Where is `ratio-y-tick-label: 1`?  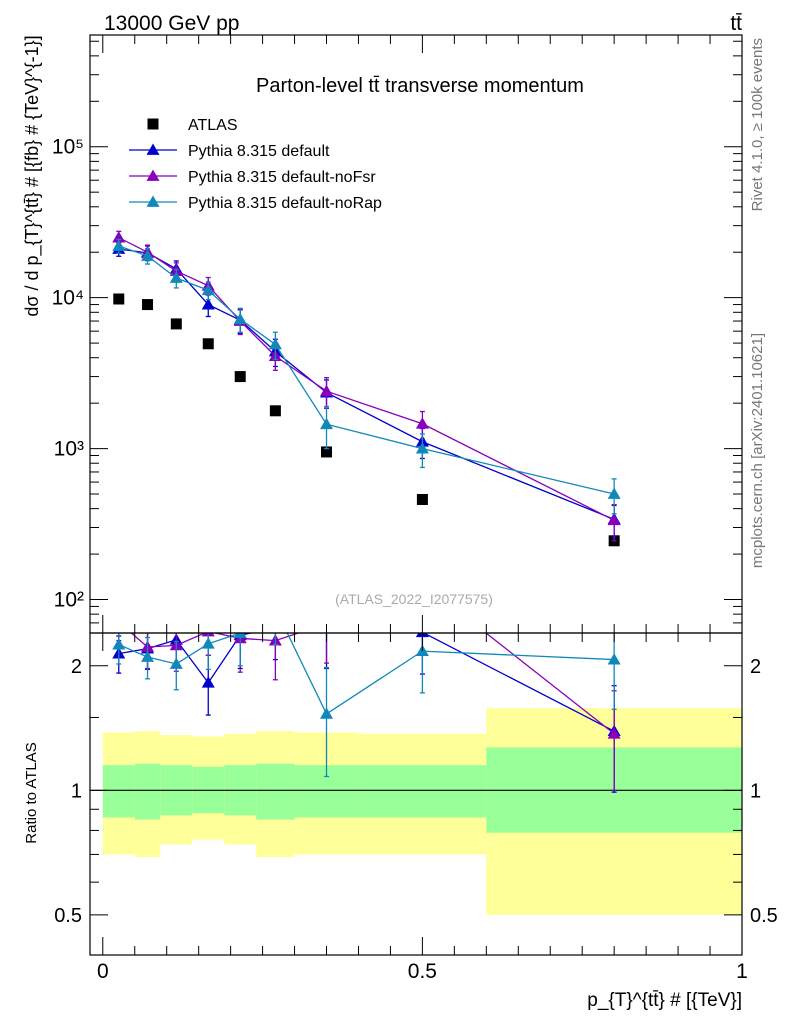 ratio-y-tick-label: 1 is located at coordinates (76, 791).